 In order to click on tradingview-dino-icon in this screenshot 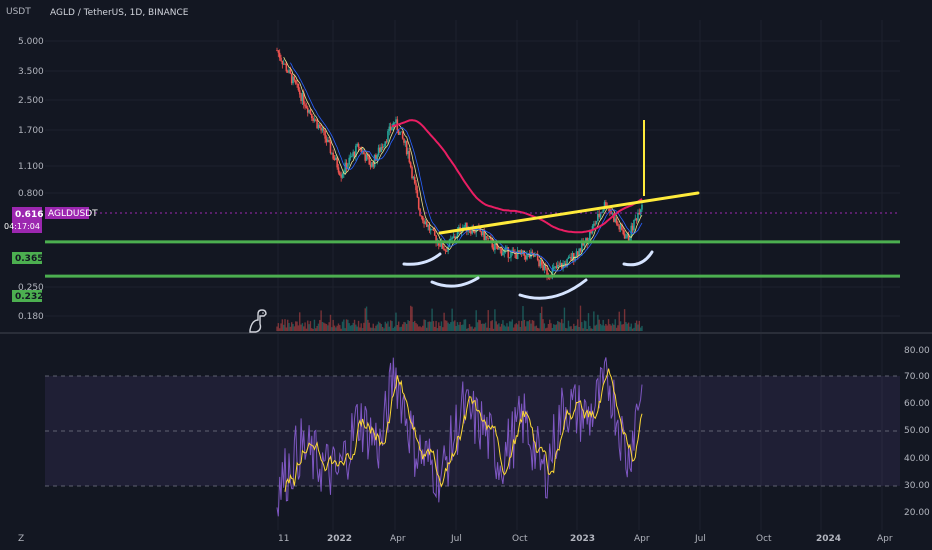, I will do `click(258, 321)`.